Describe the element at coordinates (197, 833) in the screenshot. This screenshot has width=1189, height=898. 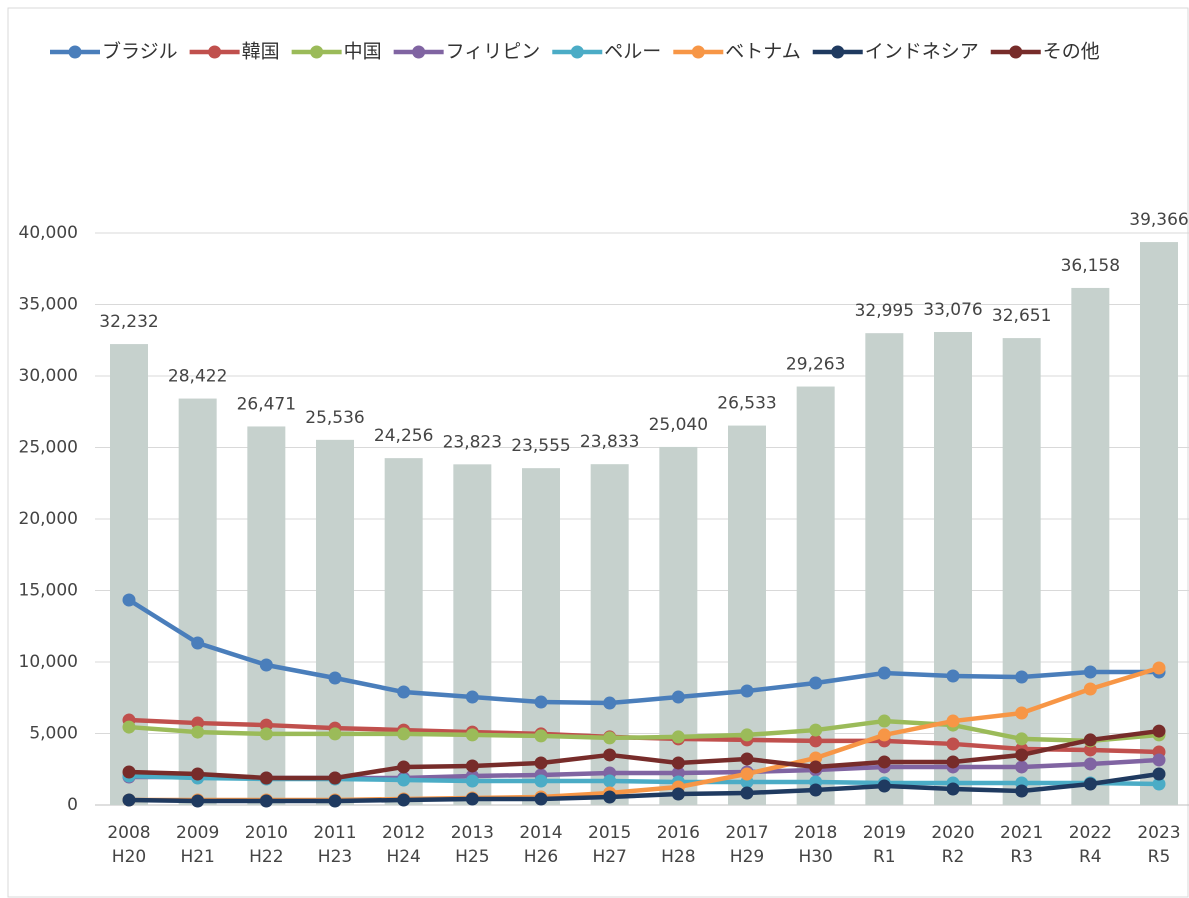
I see `x-tick-label: 2009` at that location.